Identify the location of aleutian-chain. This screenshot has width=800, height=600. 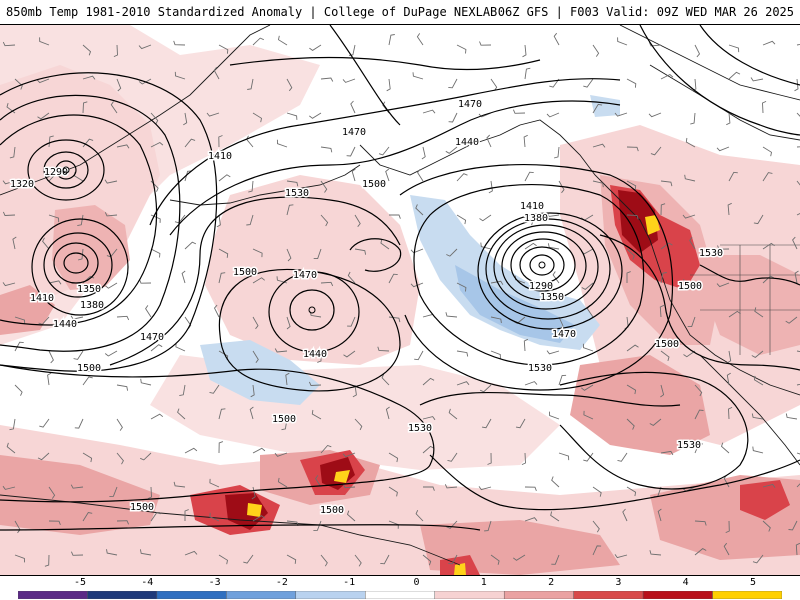
(265, 185).